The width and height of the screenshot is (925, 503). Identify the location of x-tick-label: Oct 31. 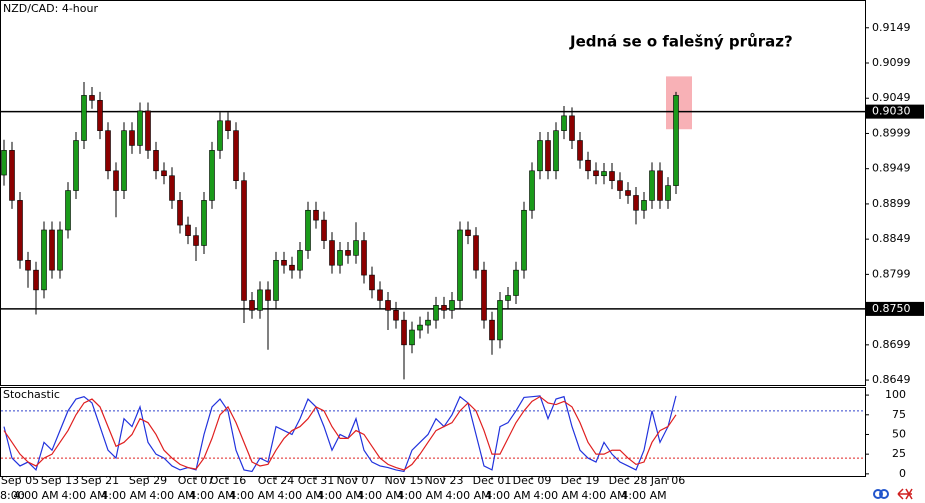
(316, 480).